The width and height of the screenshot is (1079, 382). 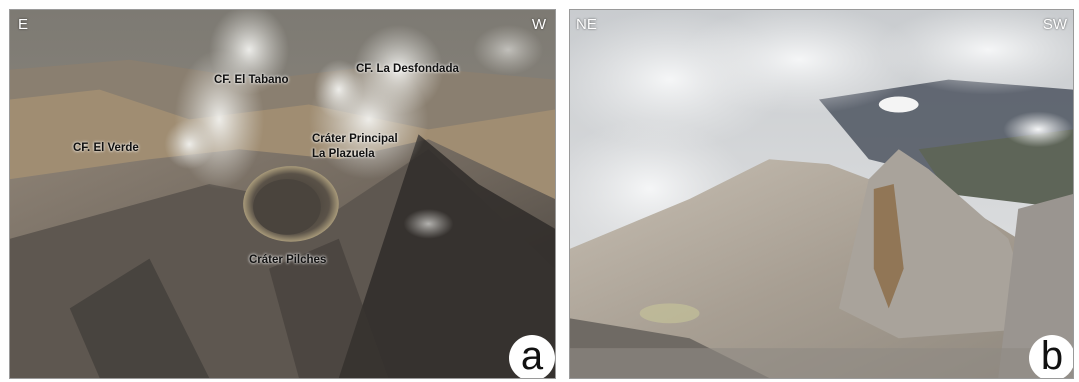 What do you see at coordinates (106, 148) in the screenshot?
I see `label-cf-el-verde: CF. El Verde` at bounding box center [106, 148].